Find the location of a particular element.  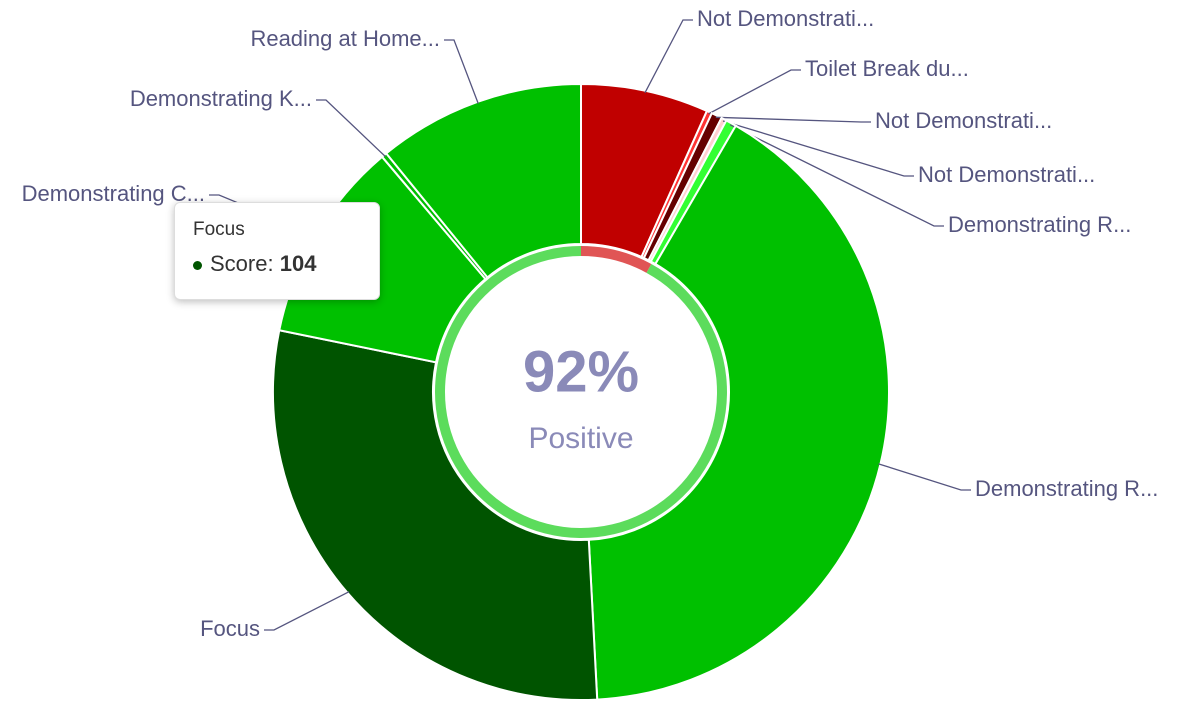

tooltip-dot is located at coordinates (197, 265).